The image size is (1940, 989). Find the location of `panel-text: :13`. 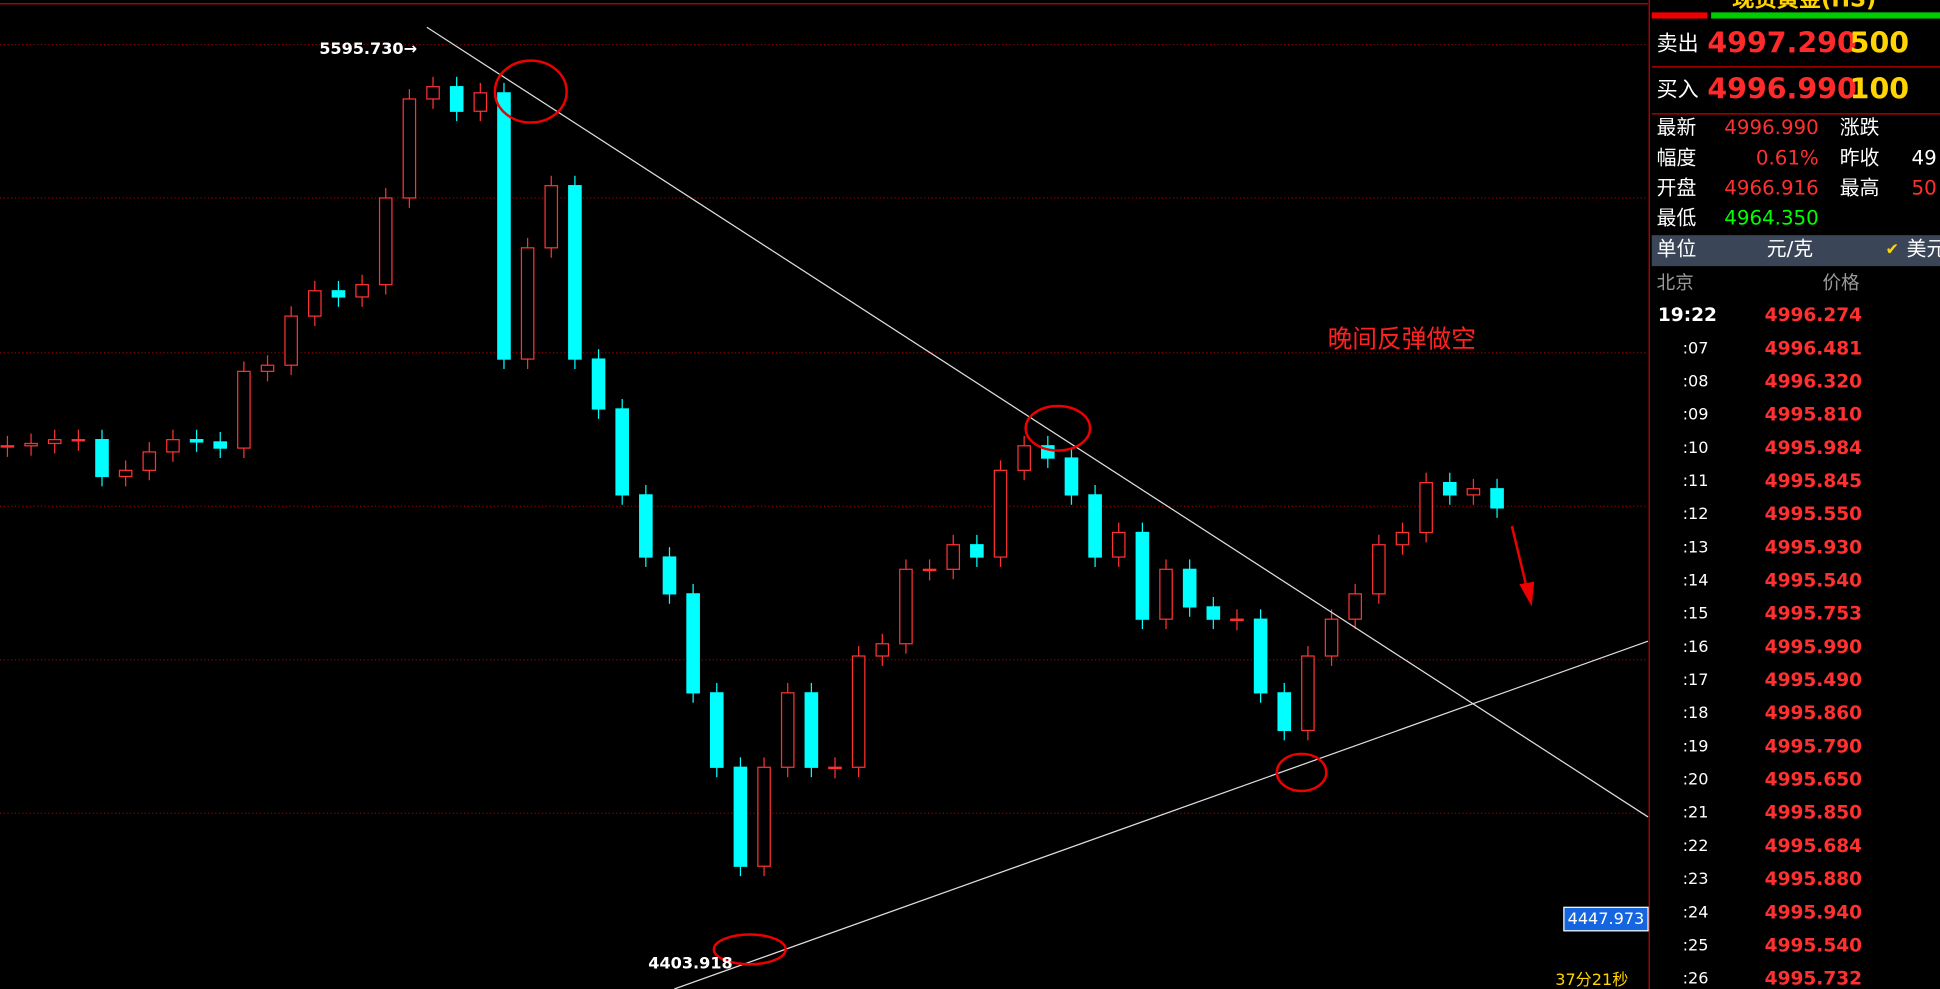

panel-text: :13 is located at coordinates (1696, 546).